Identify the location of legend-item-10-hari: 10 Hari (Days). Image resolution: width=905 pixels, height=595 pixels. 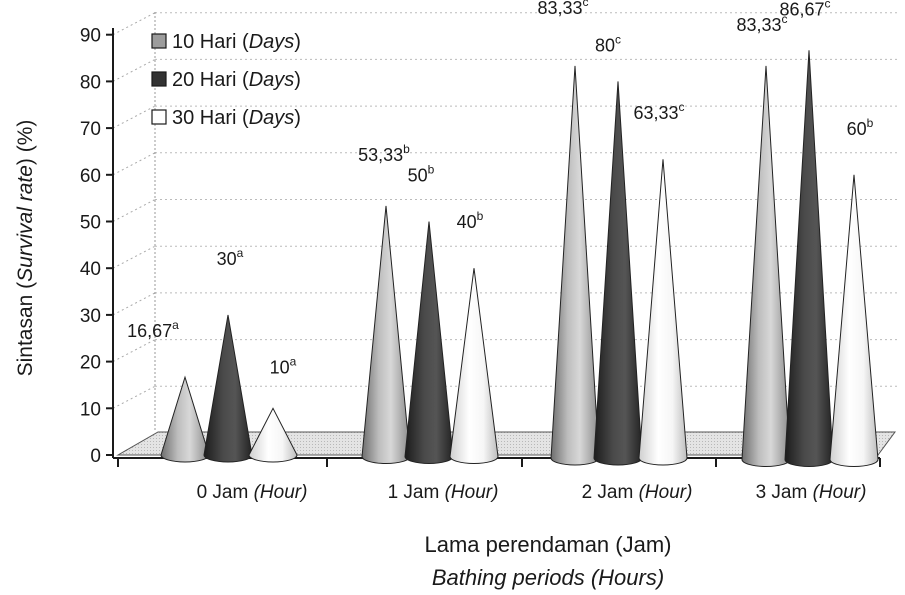
(226, 42).